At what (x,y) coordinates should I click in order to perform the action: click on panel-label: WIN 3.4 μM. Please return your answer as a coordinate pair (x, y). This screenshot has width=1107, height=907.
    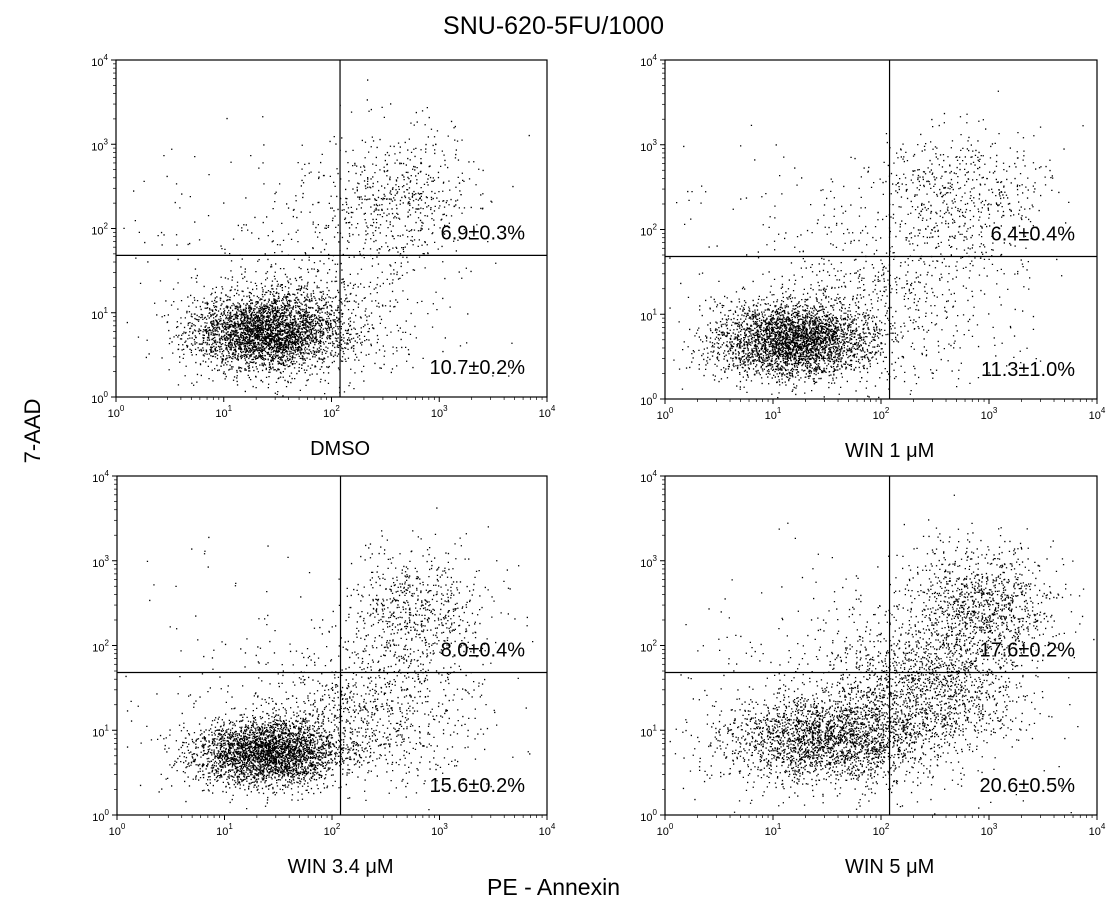
    Looking at the image, I should click on (341, 867).